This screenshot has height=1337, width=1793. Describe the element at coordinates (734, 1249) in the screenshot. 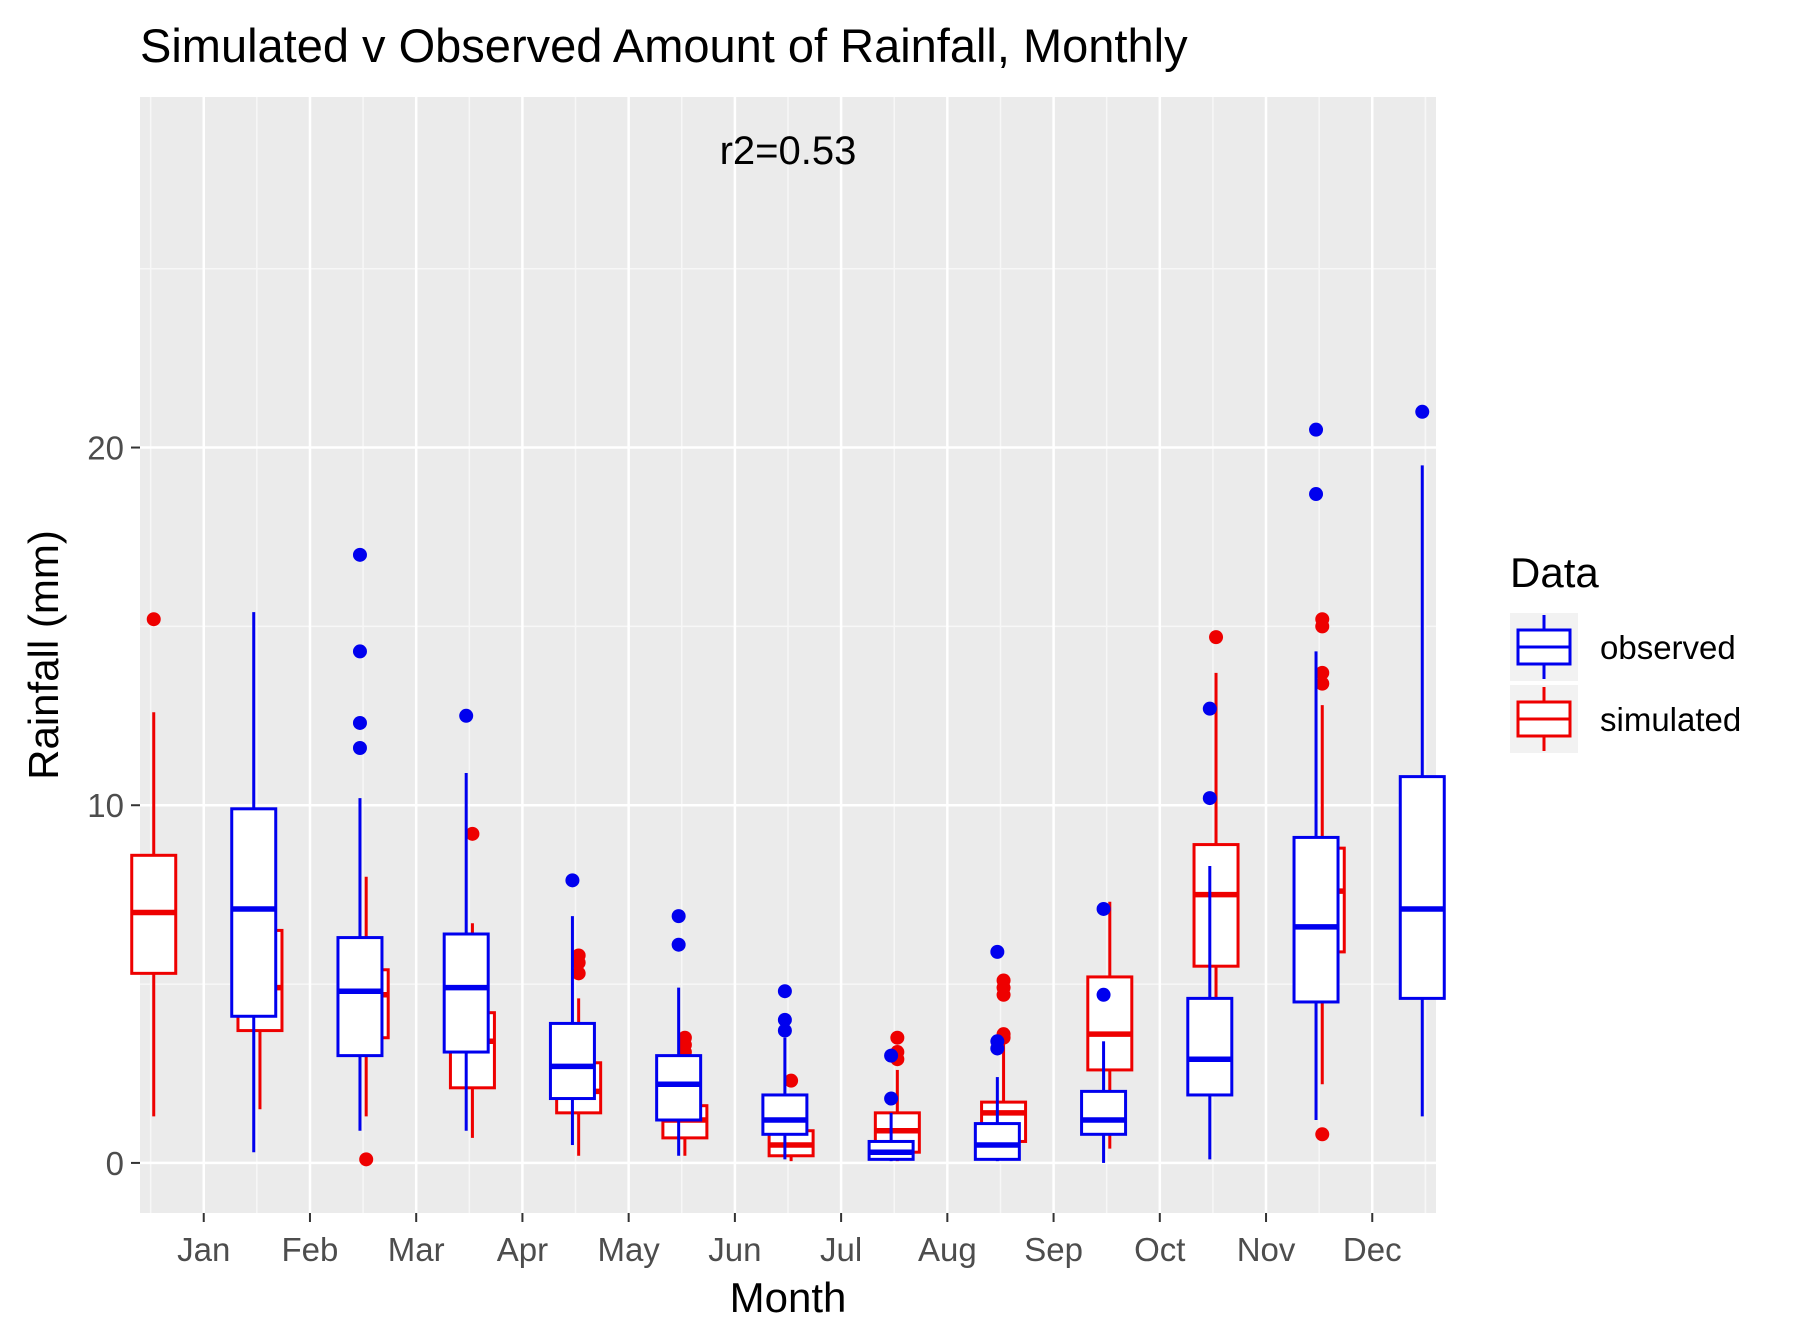

I see `x-tick-label-jun: Jun` at that location.